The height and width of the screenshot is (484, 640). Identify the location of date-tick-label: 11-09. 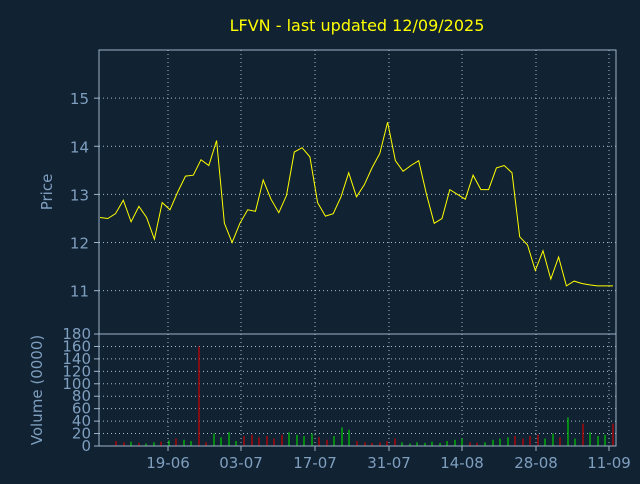
(609, 463).